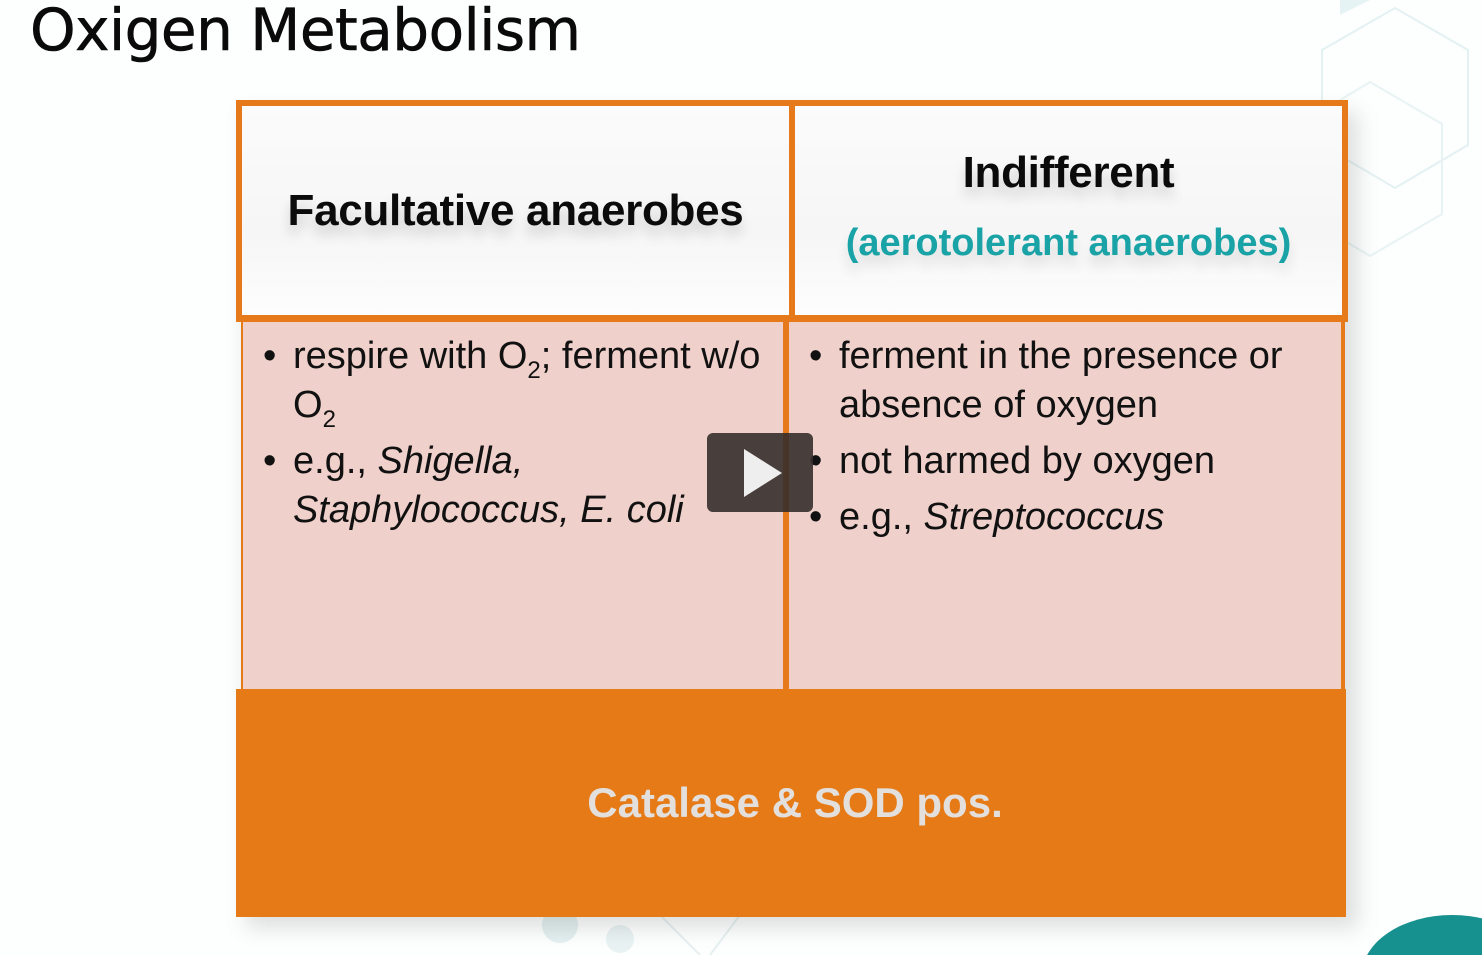 This screenshot has height=955, width=1482. I want to click on bullet-text: respire with O, so click(410, 356).